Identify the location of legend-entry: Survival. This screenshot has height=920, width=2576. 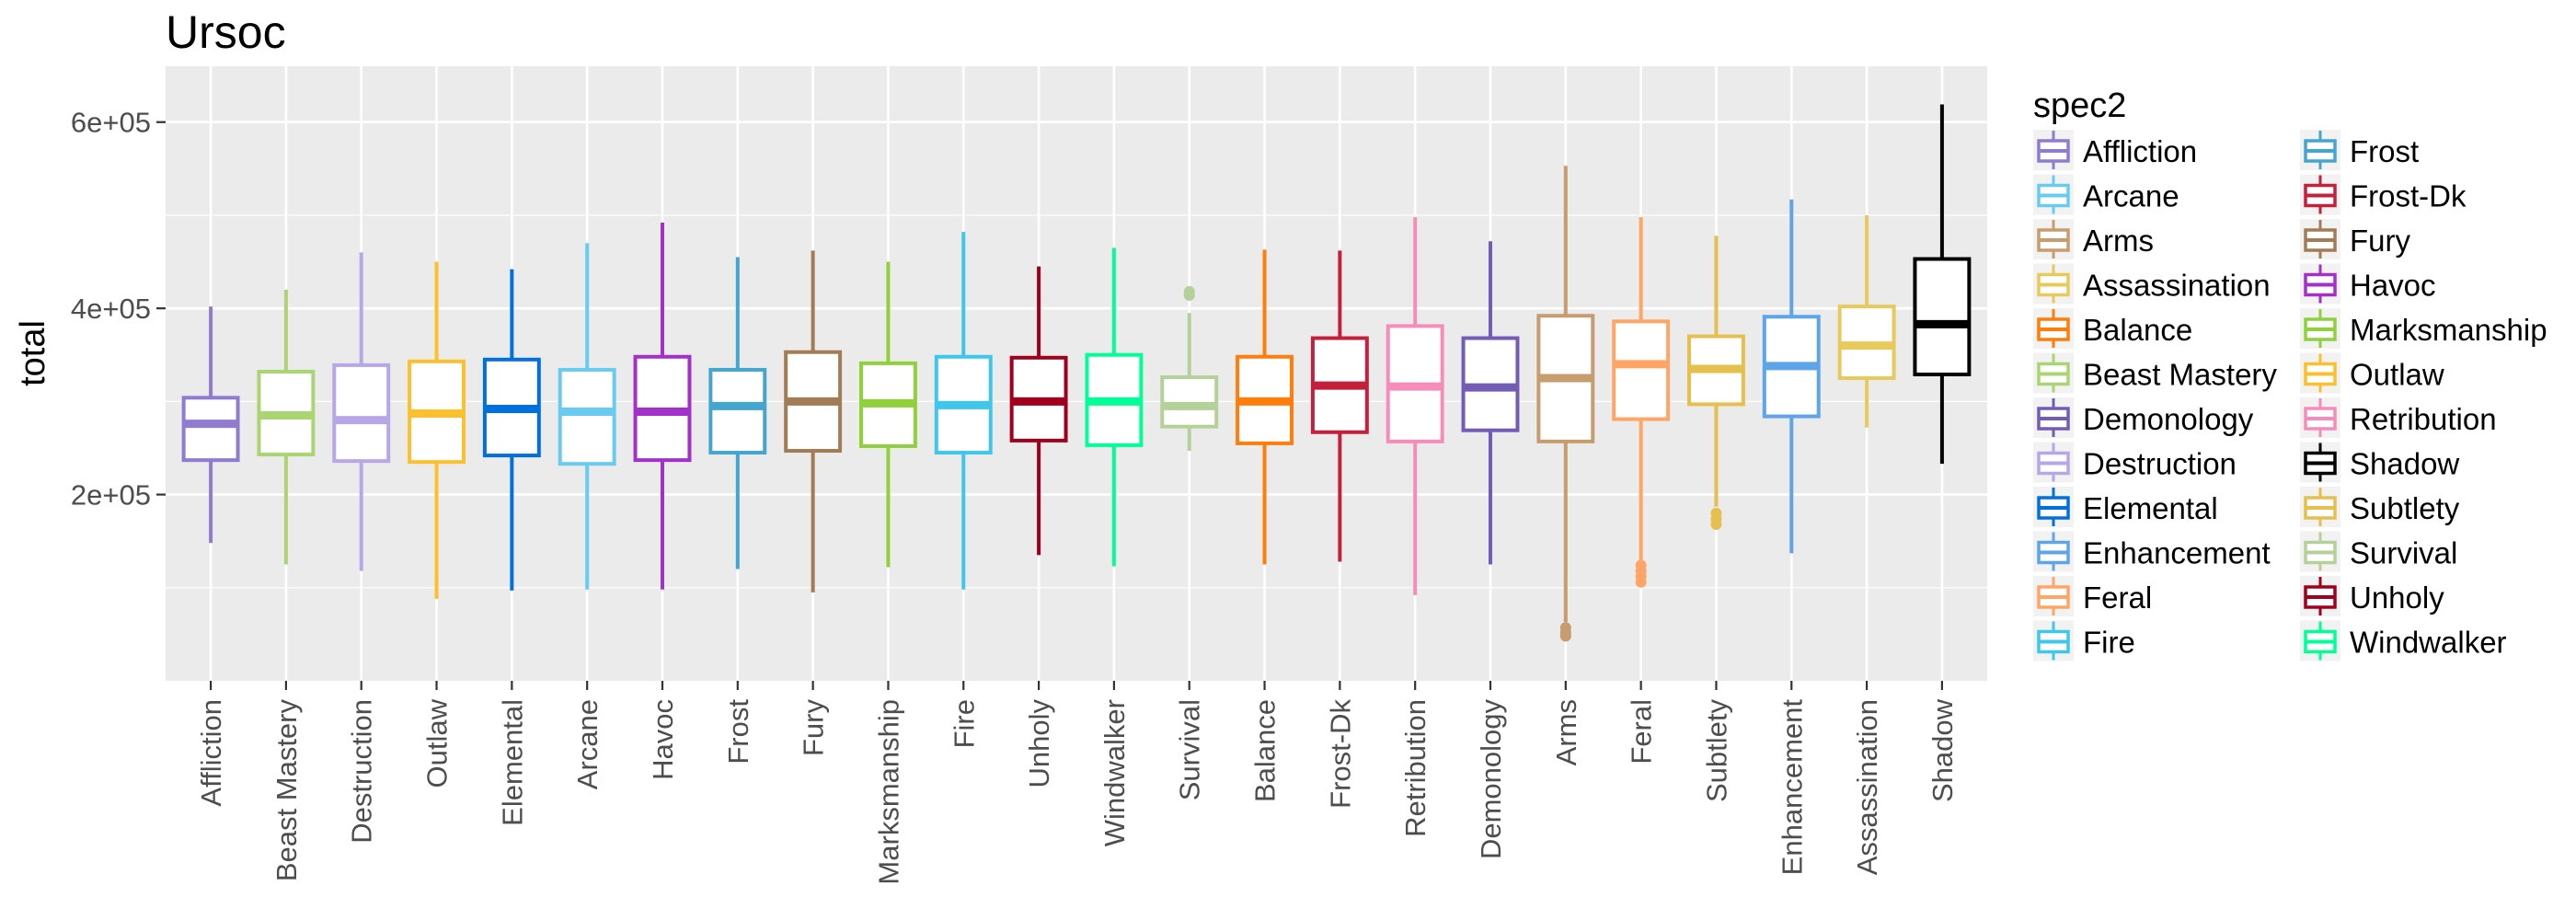
(2378, 551).